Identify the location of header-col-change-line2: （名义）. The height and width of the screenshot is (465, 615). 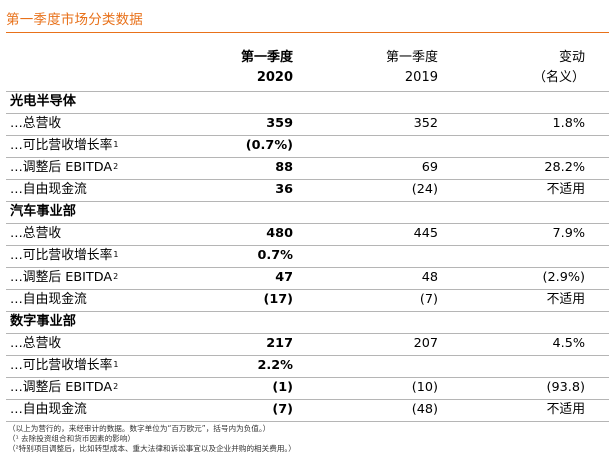
(558, 77).